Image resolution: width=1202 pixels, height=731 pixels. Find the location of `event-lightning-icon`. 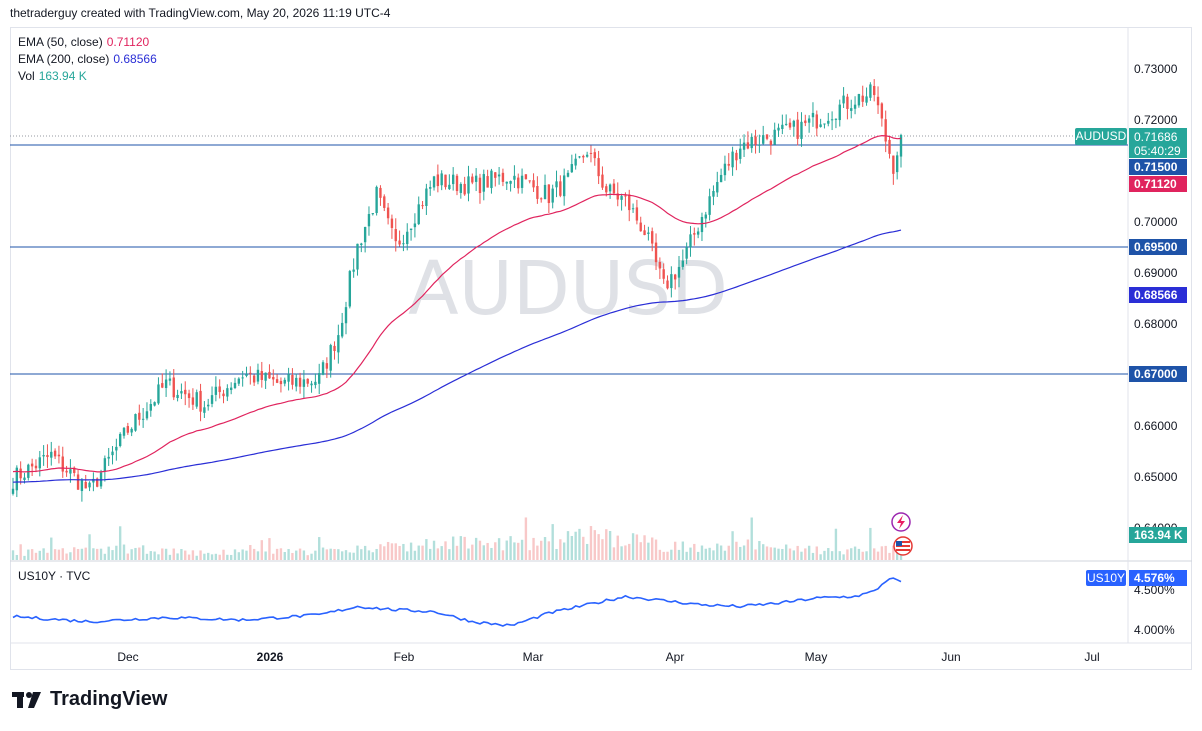

event-lightning-icon is located at coordinates (901, 522).